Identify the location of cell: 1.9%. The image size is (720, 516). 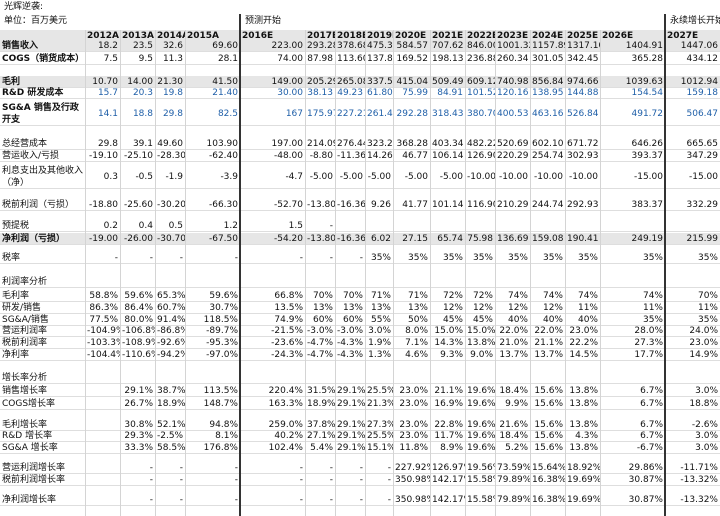
(379, 343).